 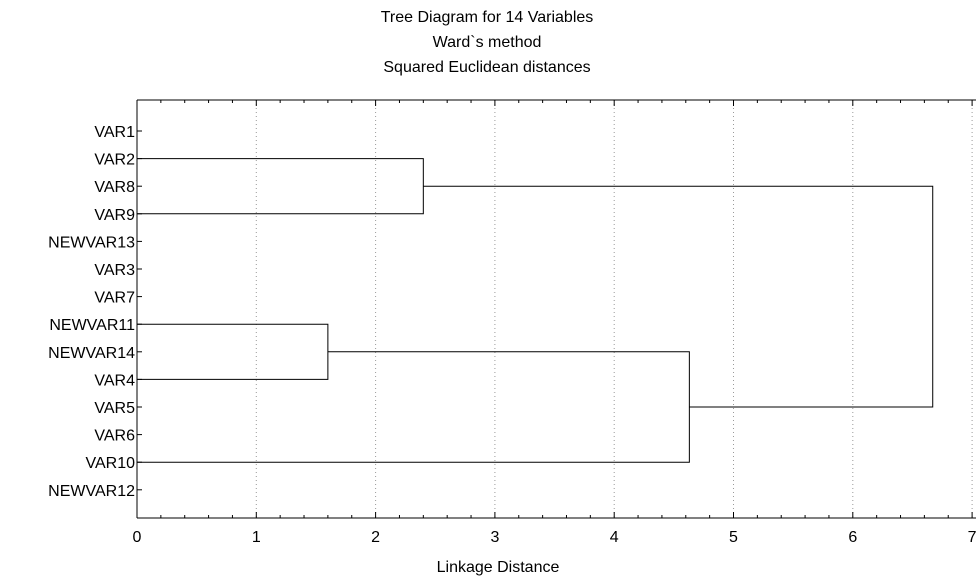 I want to click on leaf-label: NEWVAR12, so click(x=91, y=491).